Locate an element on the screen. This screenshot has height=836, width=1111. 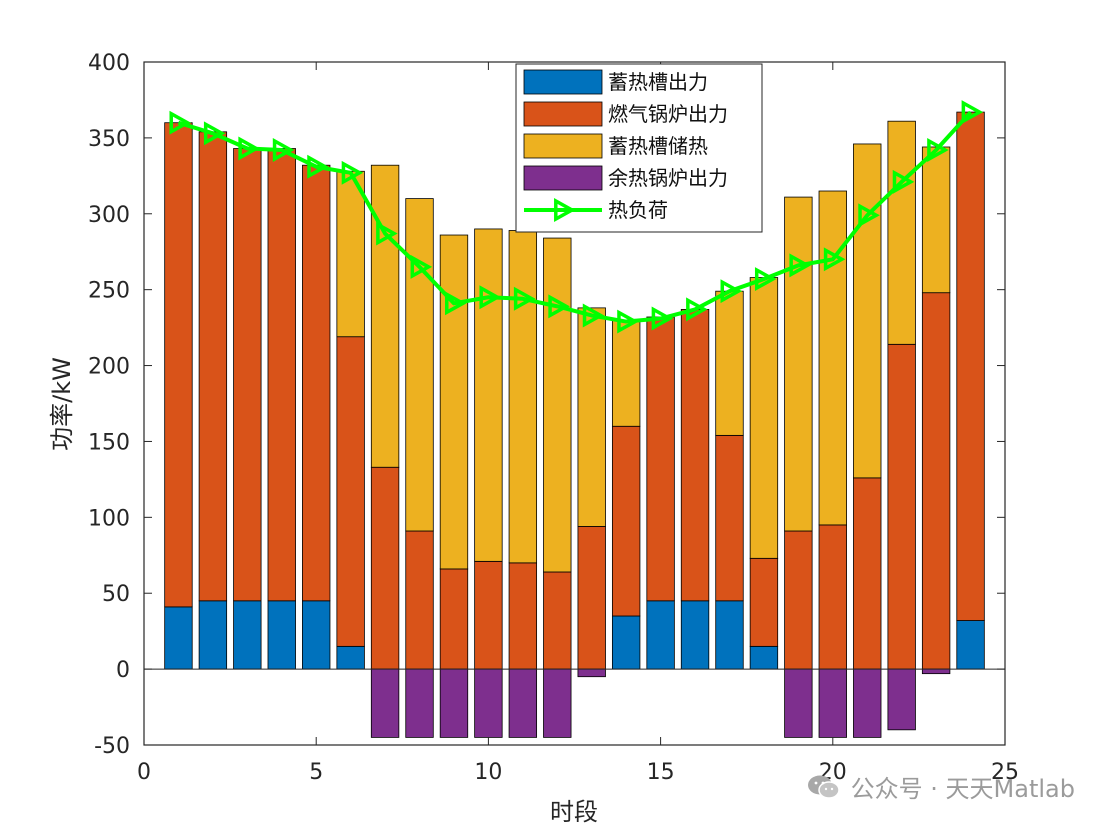
y-tick-label: 200 is located at coordinates (109, 367).